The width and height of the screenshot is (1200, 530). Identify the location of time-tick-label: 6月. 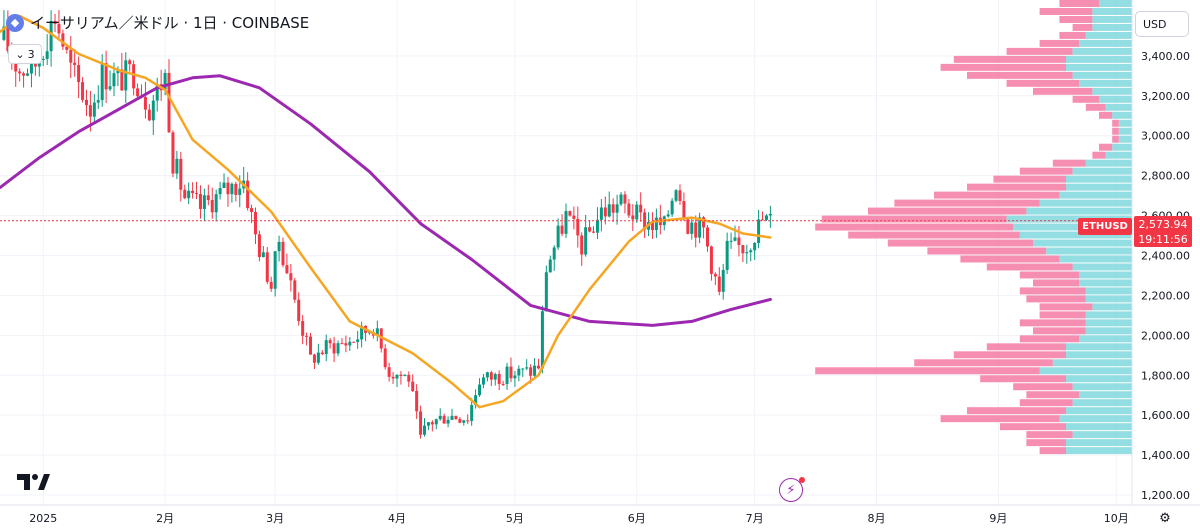
(637, 518).